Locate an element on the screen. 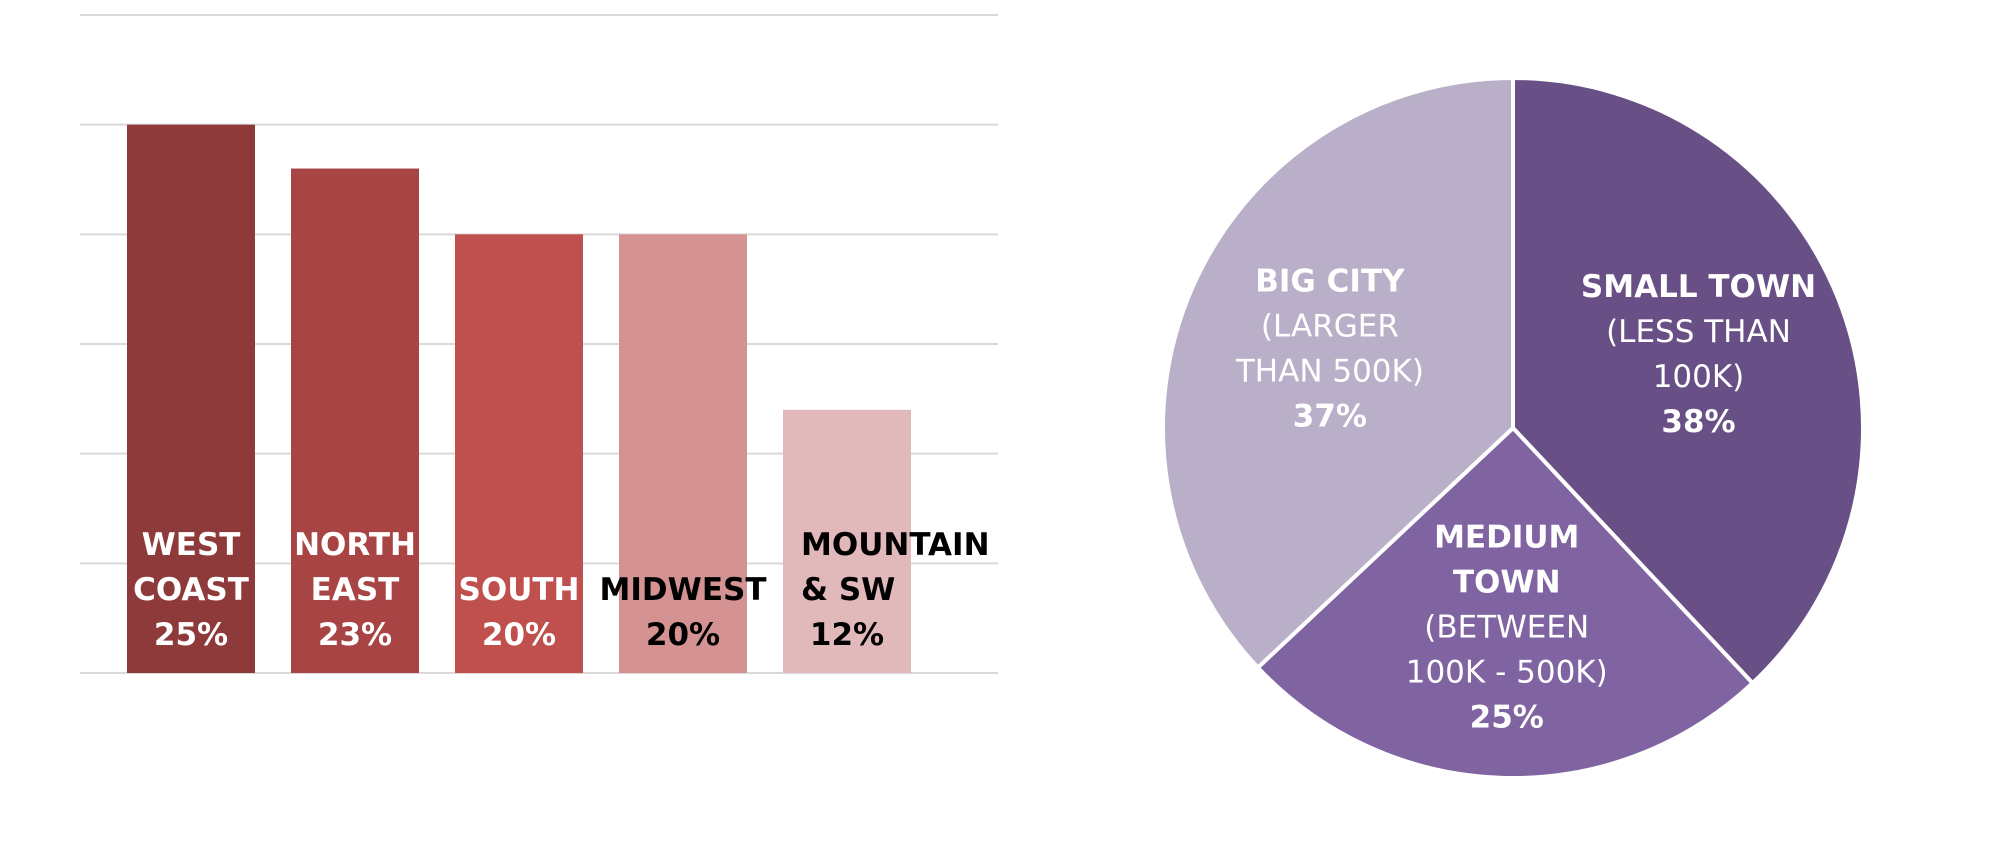  bar-category-label: MIDWEST is located at coordinates (683, 590).